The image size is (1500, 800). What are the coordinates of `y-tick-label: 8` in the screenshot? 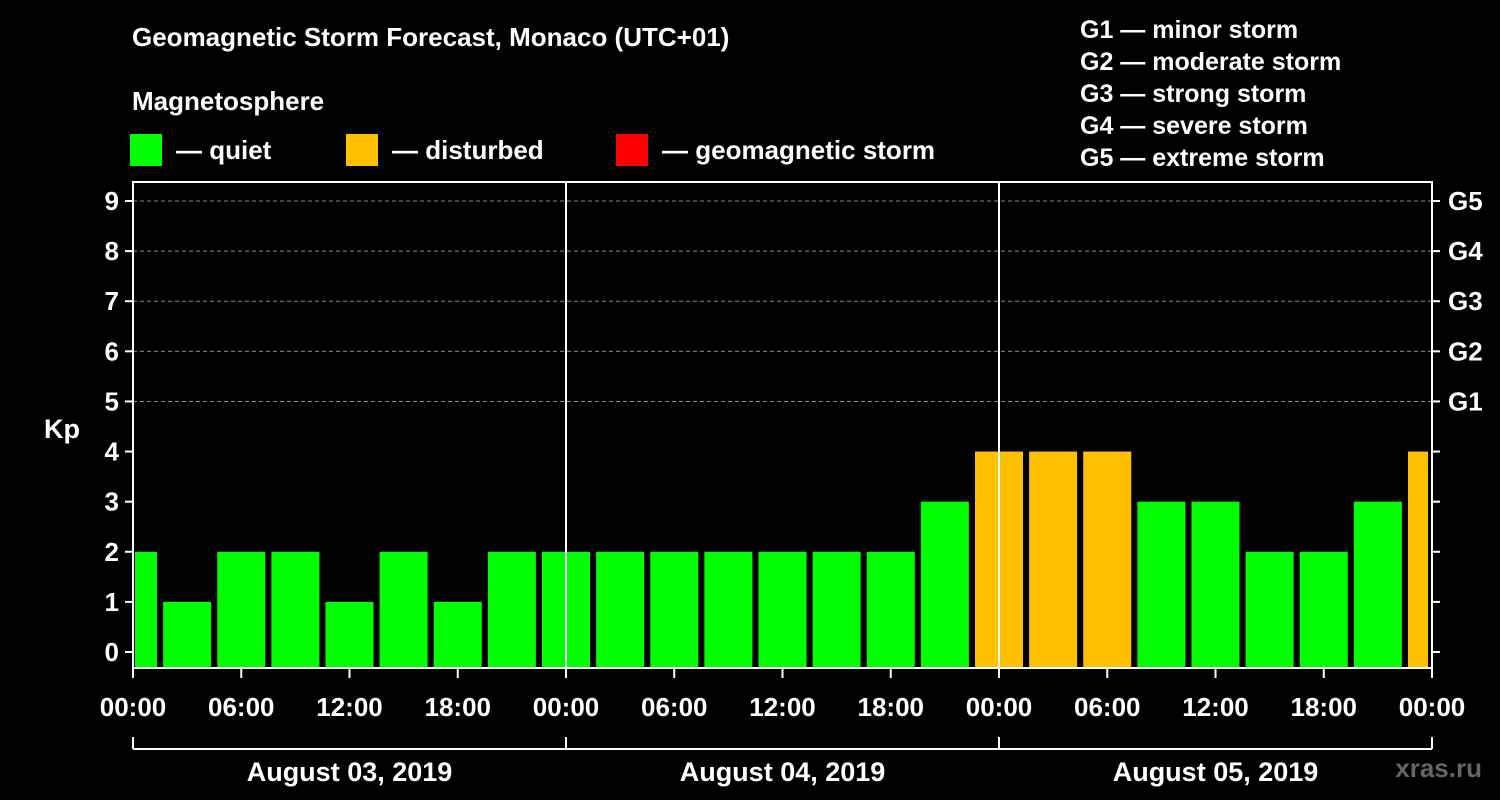 It's located at (112, 251).